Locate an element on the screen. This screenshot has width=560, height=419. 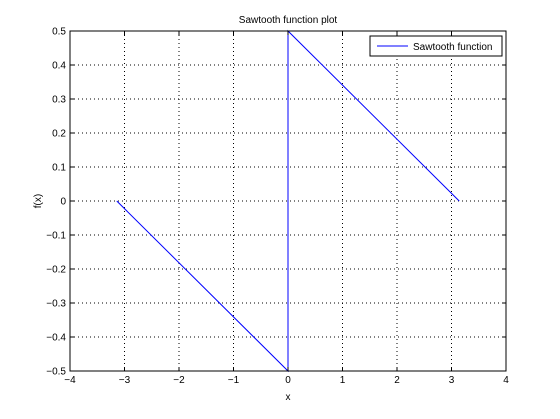
x-tick-label: 3 is located at coordinates (452, 380).